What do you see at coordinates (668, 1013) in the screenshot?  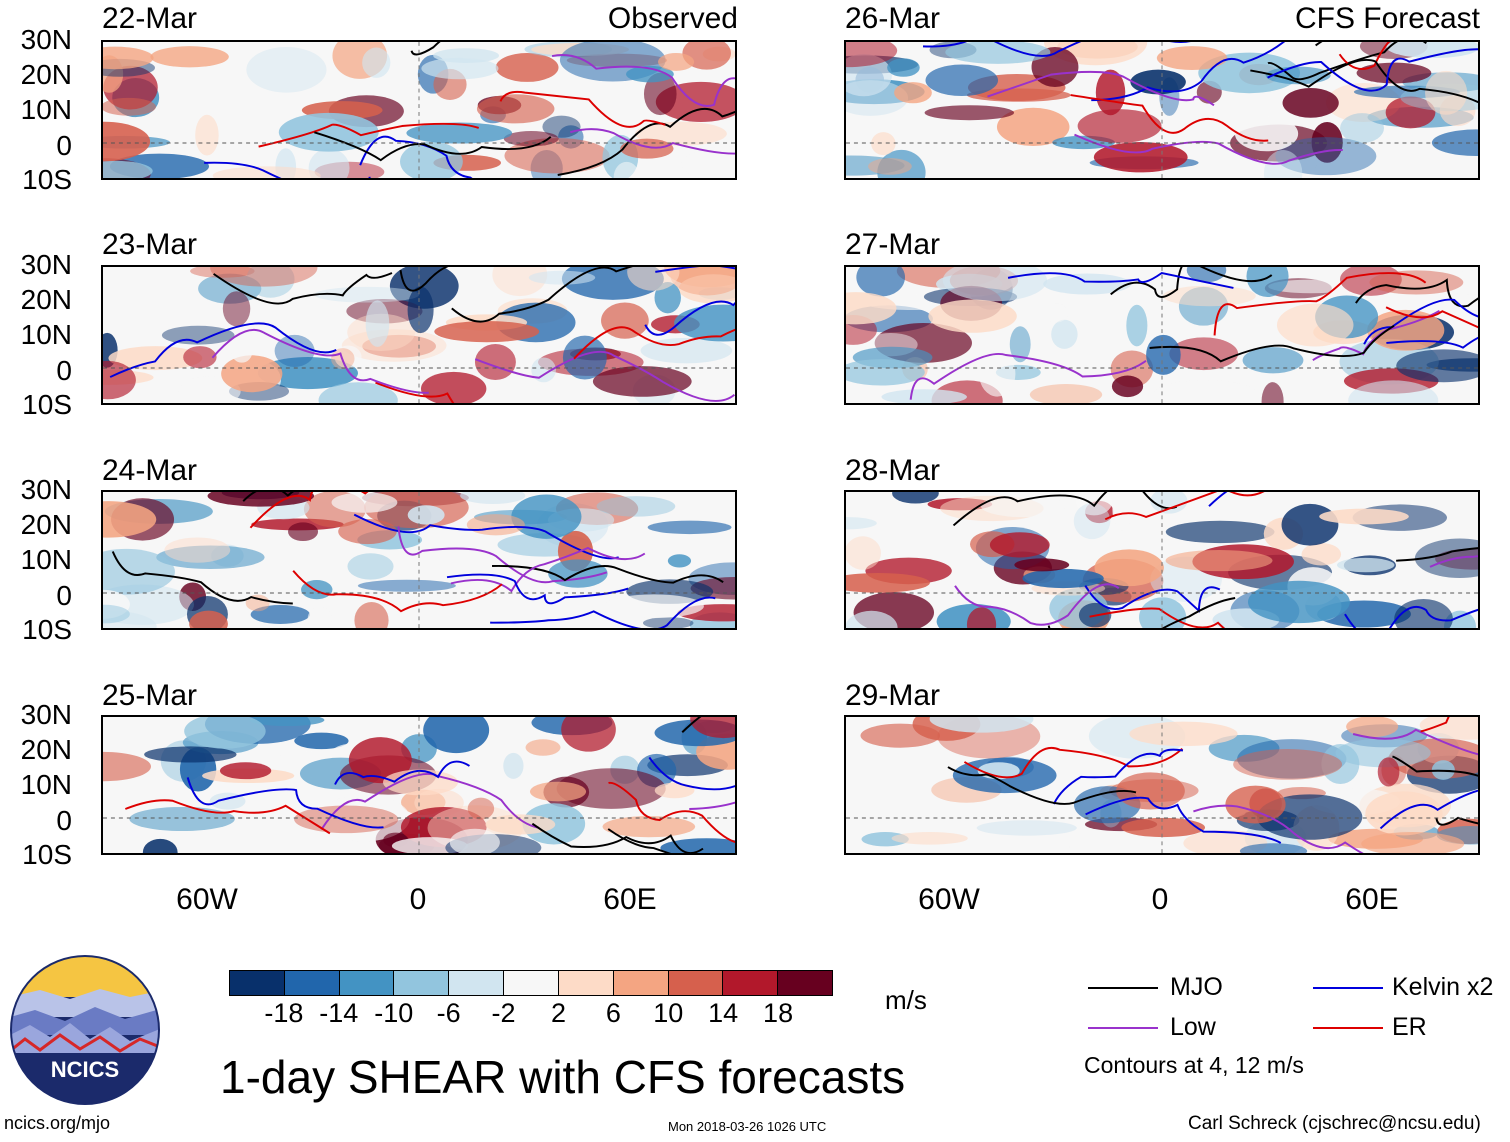 I see `colorbar-tick: 10` at bounding box center [668, 1013].